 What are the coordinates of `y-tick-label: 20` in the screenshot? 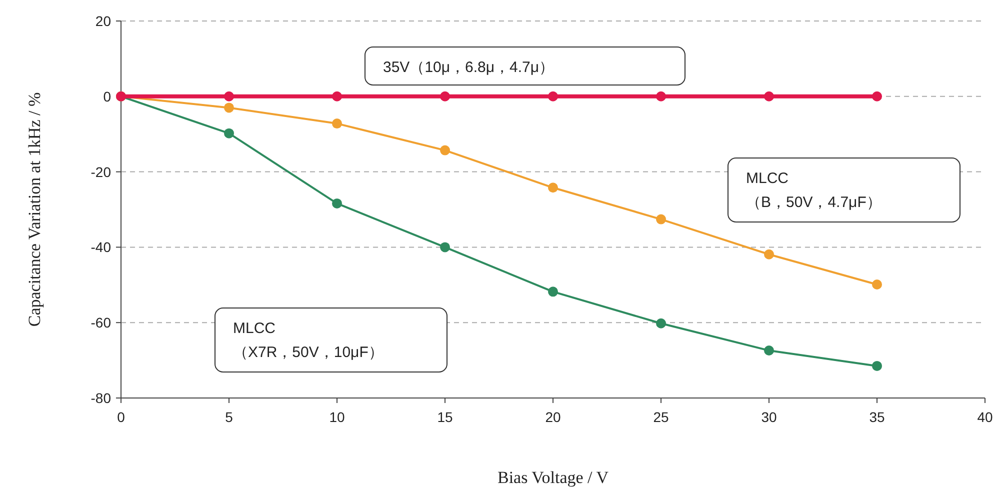 It's located at (103, 21).